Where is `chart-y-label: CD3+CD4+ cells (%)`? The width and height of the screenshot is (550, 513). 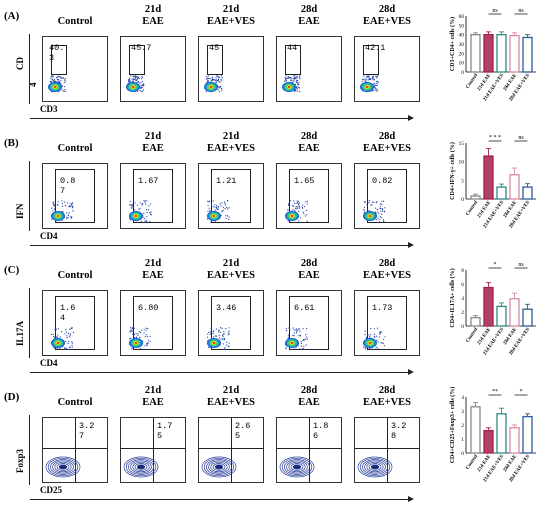
chart-y-label: CD3+CD4+ cells (%) is located at coordinates (452, 44).